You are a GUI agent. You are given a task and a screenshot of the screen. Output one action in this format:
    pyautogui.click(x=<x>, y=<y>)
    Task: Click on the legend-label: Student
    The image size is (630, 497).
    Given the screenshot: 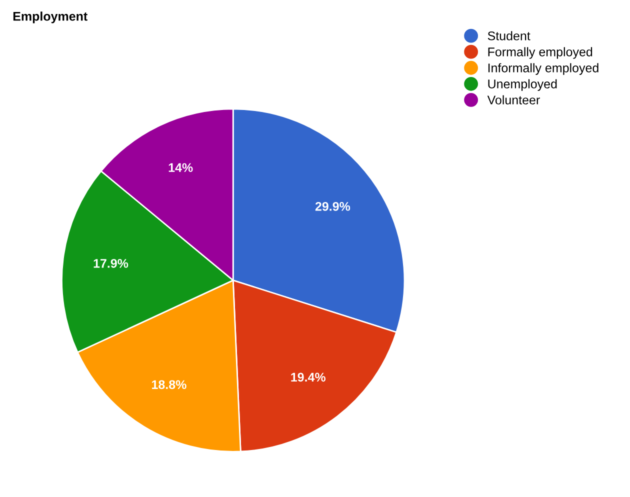 What is the action you would take?
    pyautogui.click(x=509, y=35)
    